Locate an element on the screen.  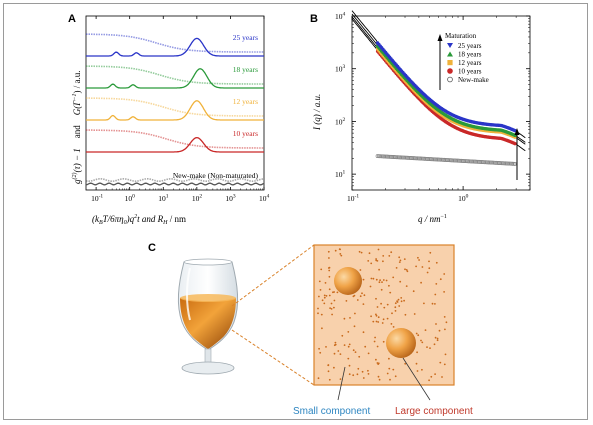
a-x-tick-label: 10¹ is located at coordinates (163, 199).